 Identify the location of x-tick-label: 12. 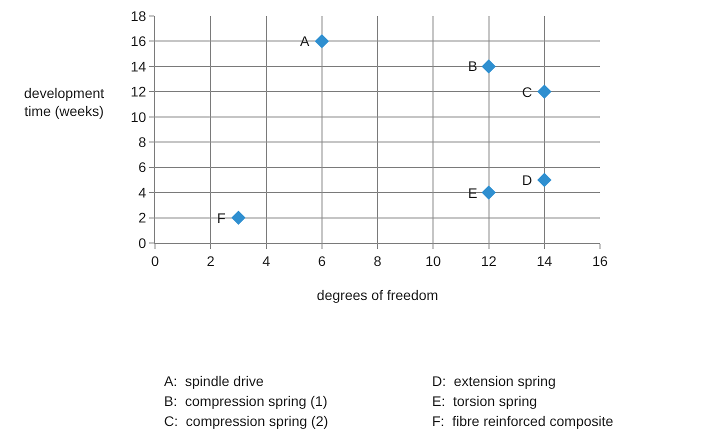
(488, 260).